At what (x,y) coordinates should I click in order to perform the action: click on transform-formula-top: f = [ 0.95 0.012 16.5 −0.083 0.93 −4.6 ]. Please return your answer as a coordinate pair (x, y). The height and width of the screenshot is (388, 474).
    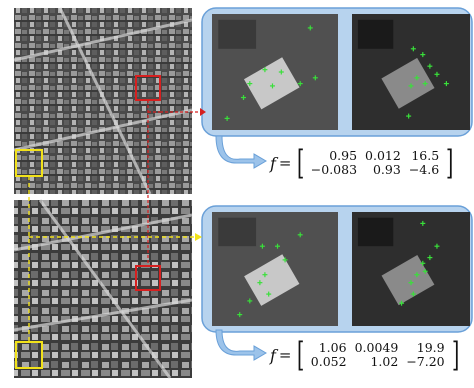
    Looking at the image, I should click on (363, 163).